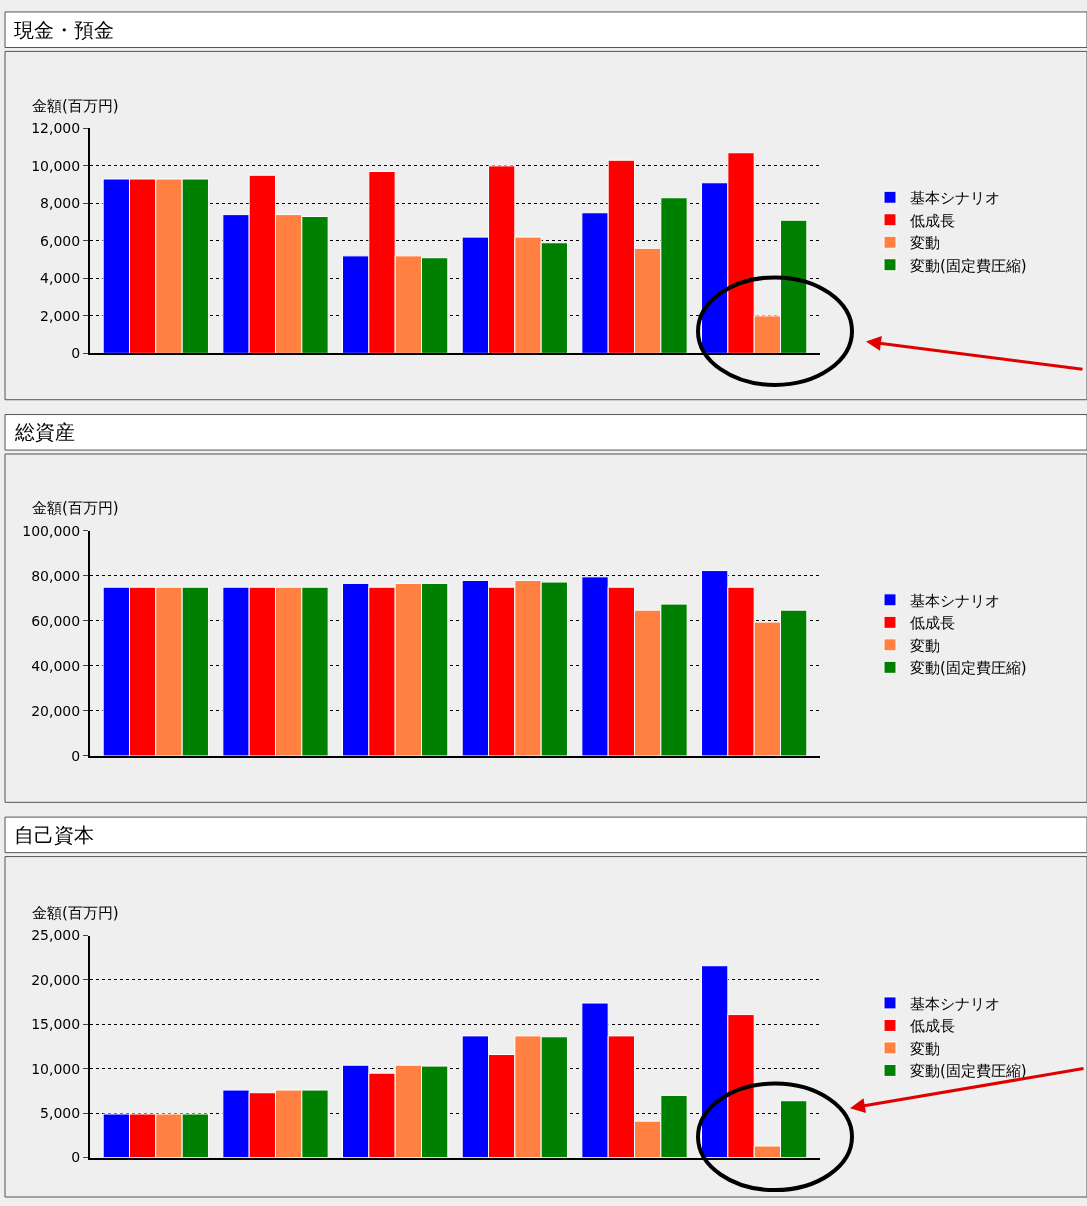  Describe the element at coordinates (56, 575) in the screenshot. I see `y-tick-label: 80,000` at that location.